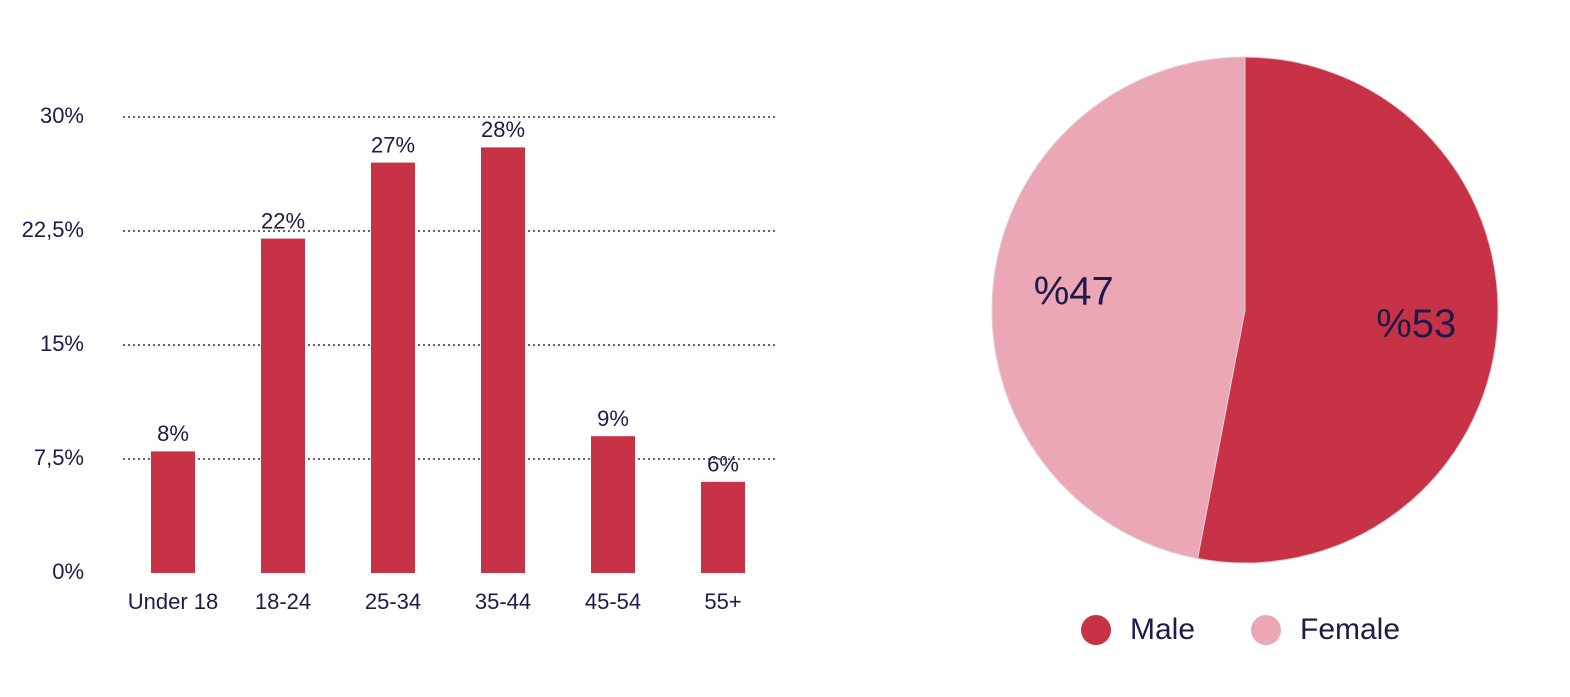 This screenshot has width=1570, height=697. Describe the element at coordinates (722, 601) in the screenshot. I see `x-tick-label: 55+` at that location.